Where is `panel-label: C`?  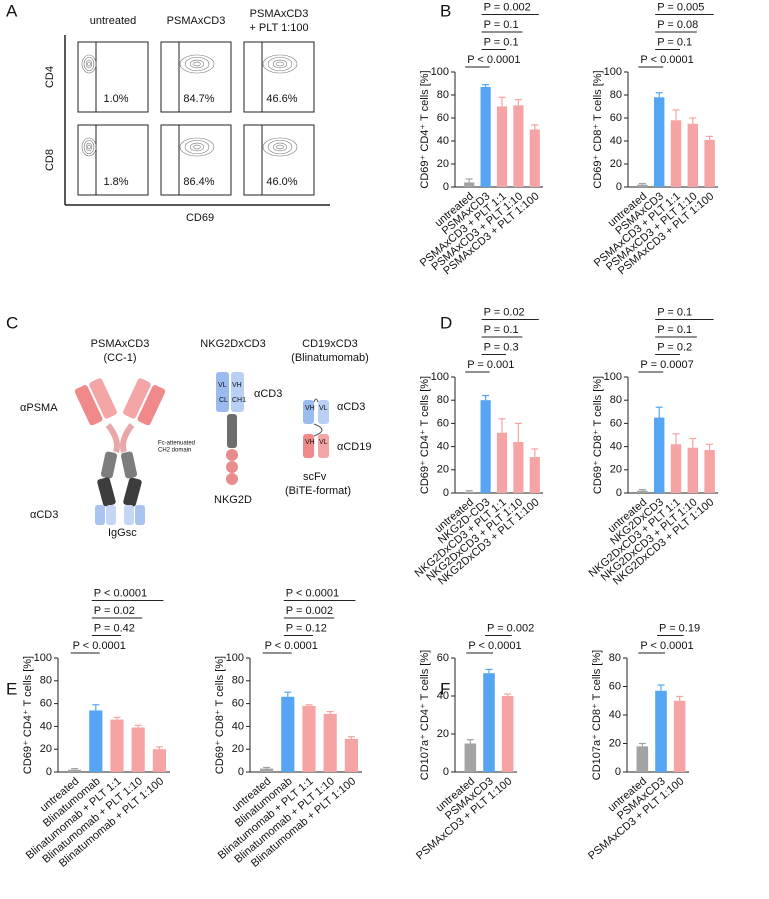
panel-label: C is located at coordinates (12, 322).